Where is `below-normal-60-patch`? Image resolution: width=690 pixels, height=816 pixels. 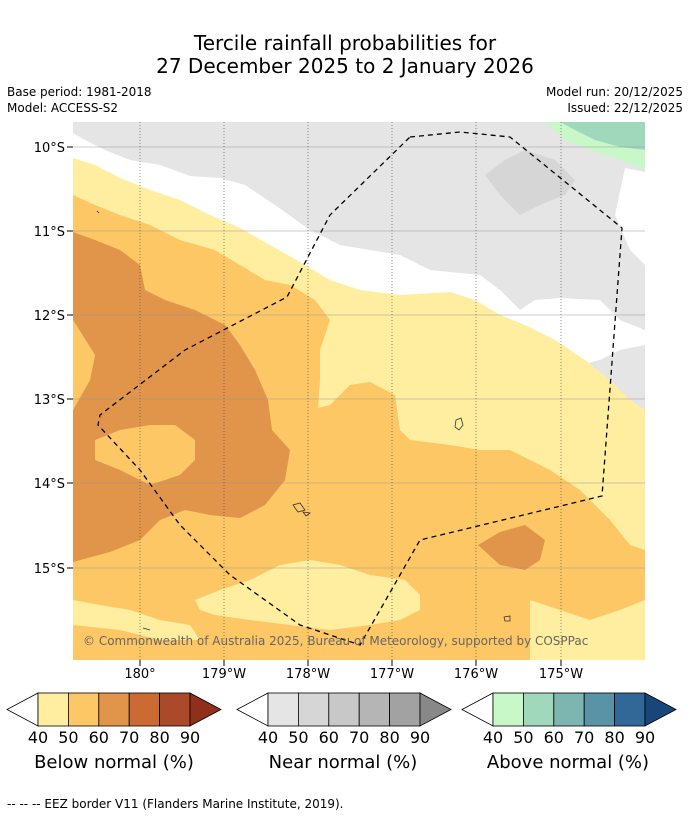
below-normal-60-patch is located at coordinates (511, 547).